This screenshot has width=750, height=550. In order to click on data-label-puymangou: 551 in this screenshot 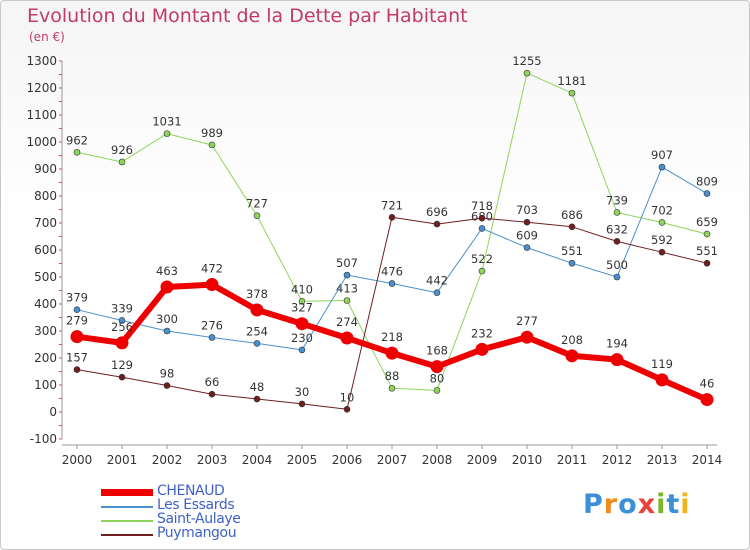, I will do `click(707, 251)`.